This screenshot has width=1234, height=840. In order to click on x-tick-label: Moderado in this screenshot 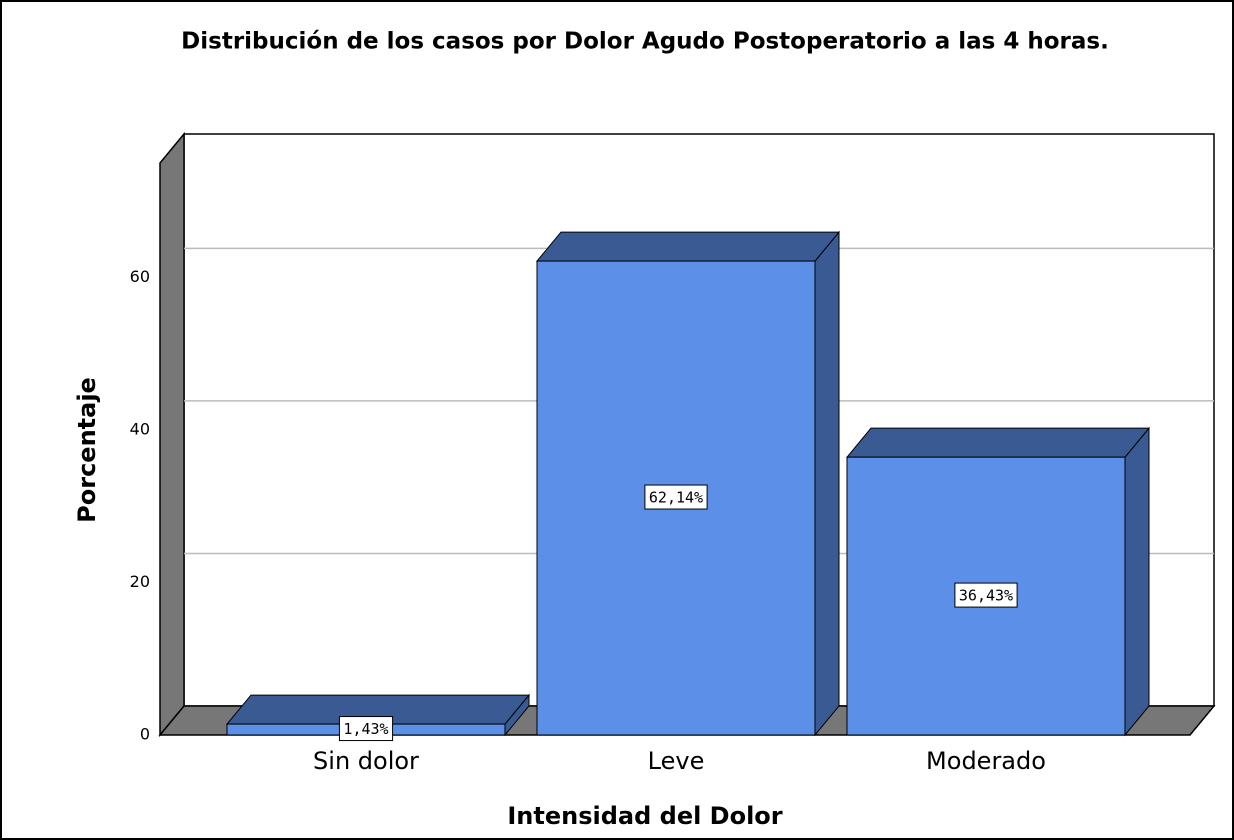, I will do `click(986, 761)`.